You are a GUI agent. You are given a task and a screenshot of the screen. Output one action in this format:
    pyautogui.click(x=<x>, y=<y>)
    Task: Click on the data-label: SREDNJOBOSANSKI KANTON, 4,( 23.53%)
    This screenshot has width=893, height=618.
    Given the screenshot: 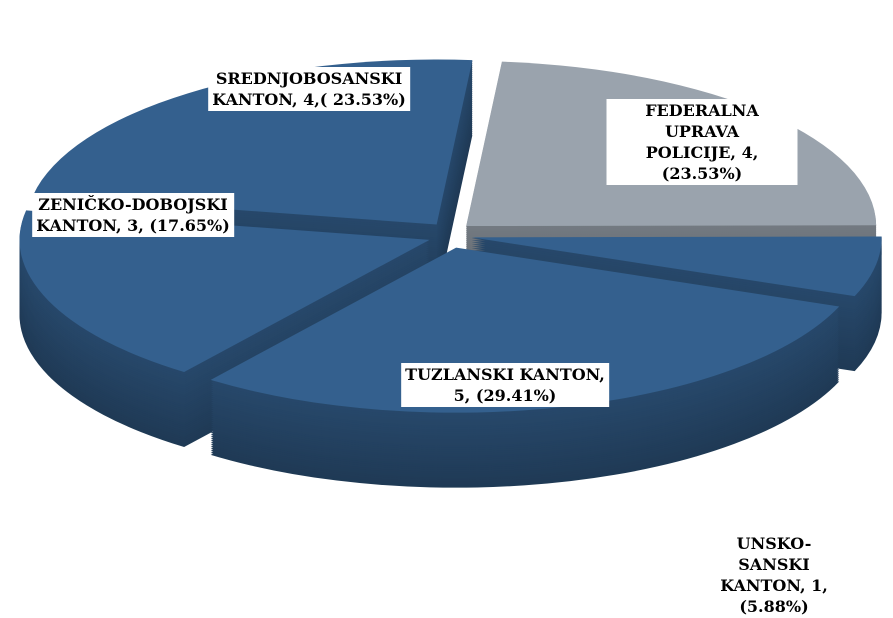 What is the action you would take?
    pyautogui.click(x=309, y=89)
    